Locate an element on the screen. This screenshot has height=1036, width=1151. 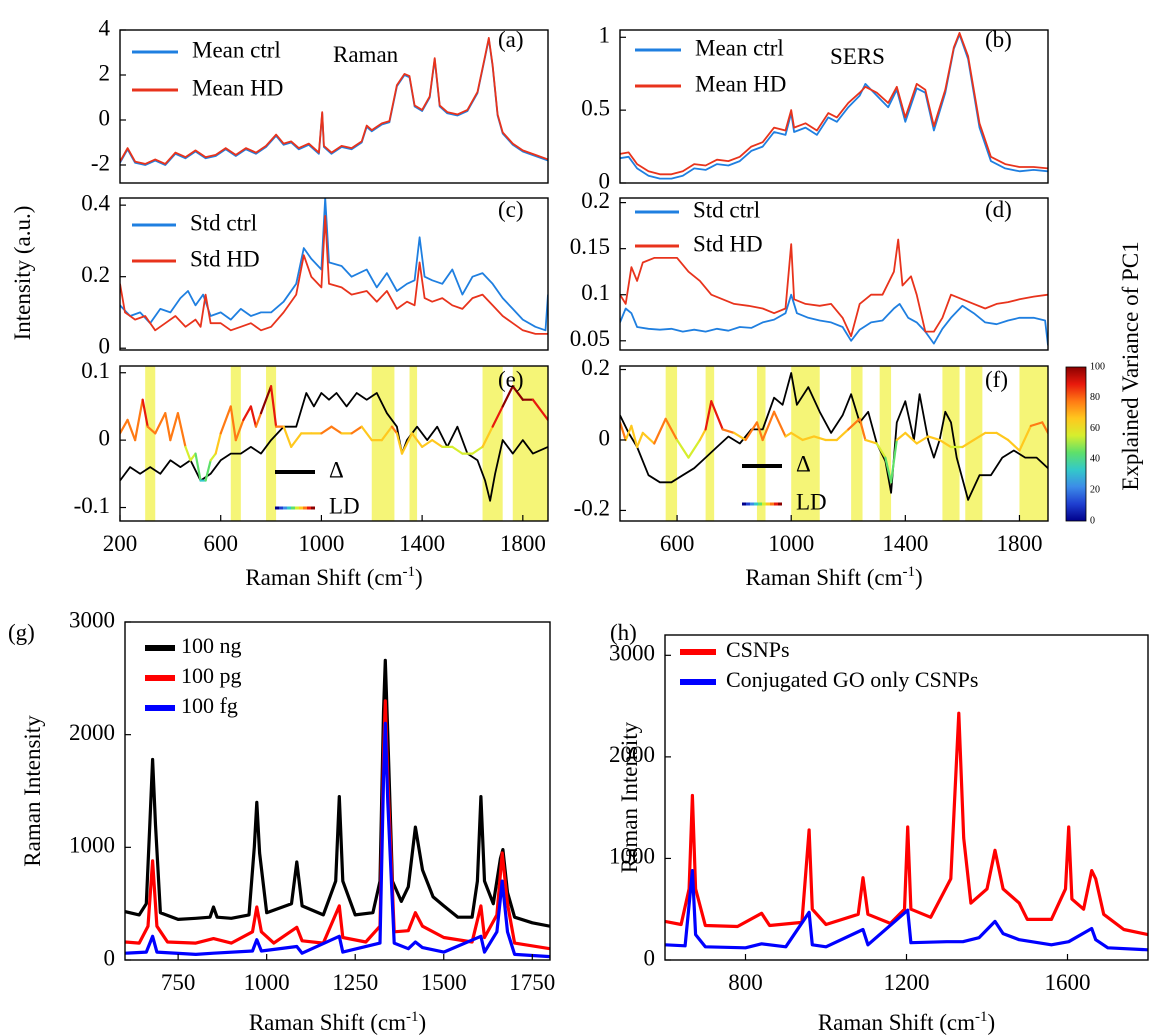
legend-label: Mean ctrl is located at coordinates (236, 49).